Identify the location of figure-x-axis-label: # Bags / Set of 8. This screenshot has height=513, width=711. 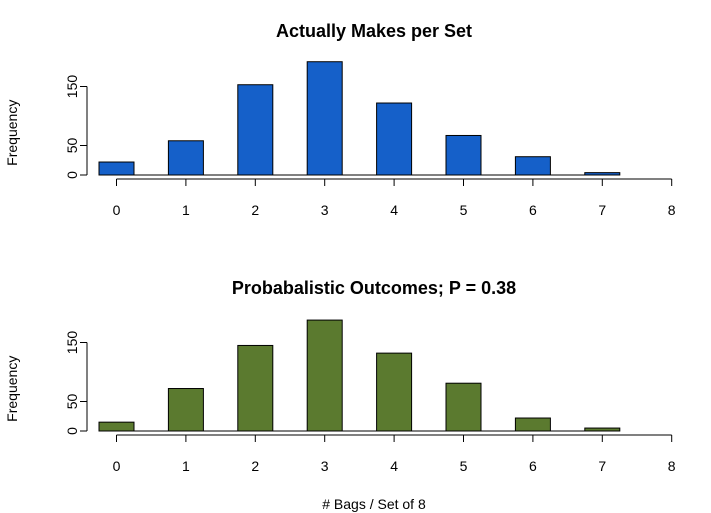
(374, 504).